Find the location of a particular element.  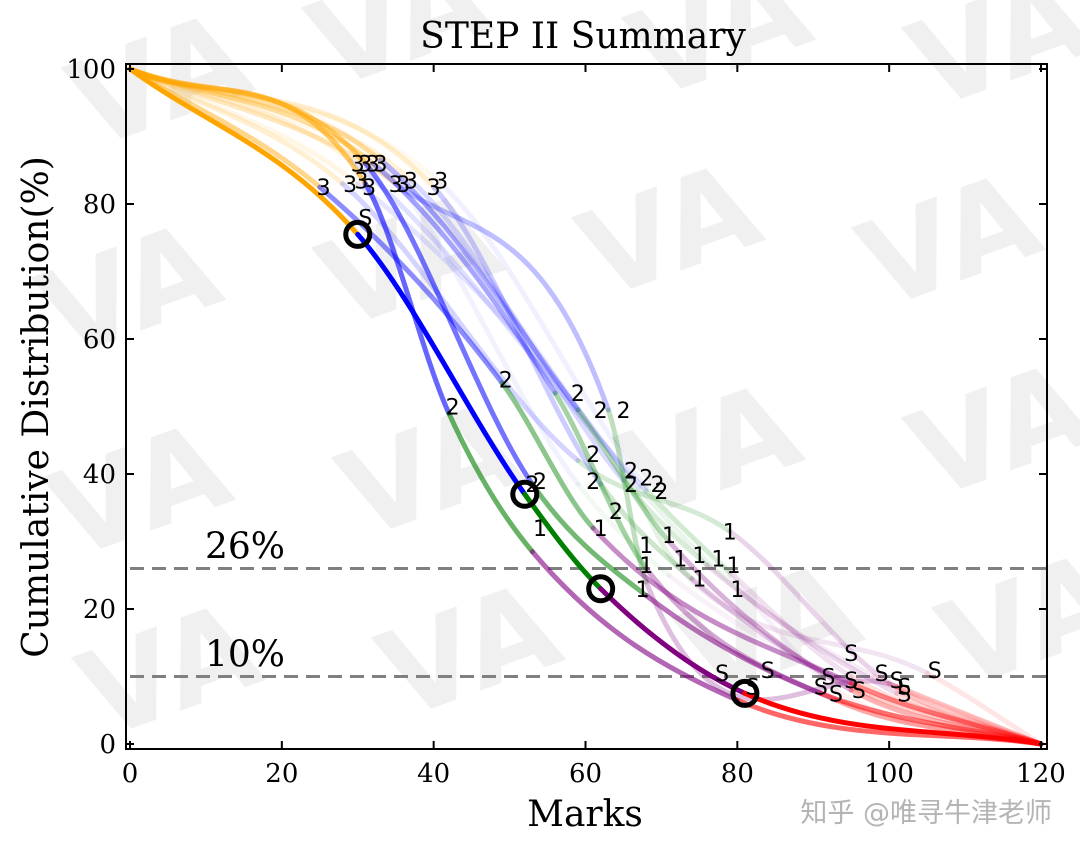

x-tick-label: 20 is located at coordinates (281, 774).